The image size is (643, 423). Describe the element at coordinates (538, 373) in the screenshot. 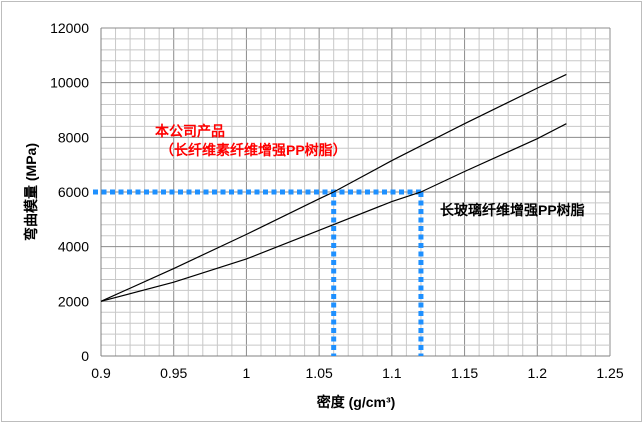

I see `x-tick-label: 1.2` at that location.